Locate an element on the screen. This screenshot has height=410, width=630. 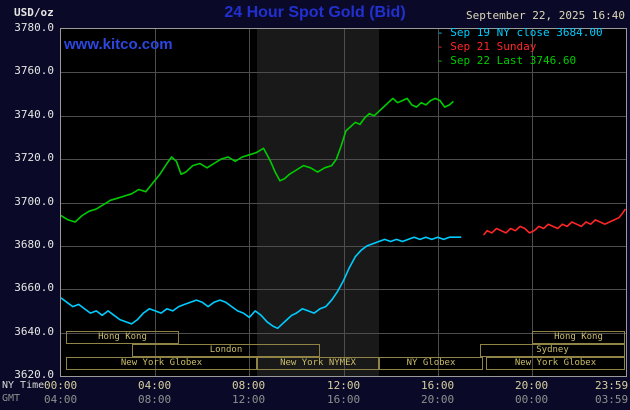
x-axis-ny-time-tick: 23:59 is located at coordinates (612, 385).